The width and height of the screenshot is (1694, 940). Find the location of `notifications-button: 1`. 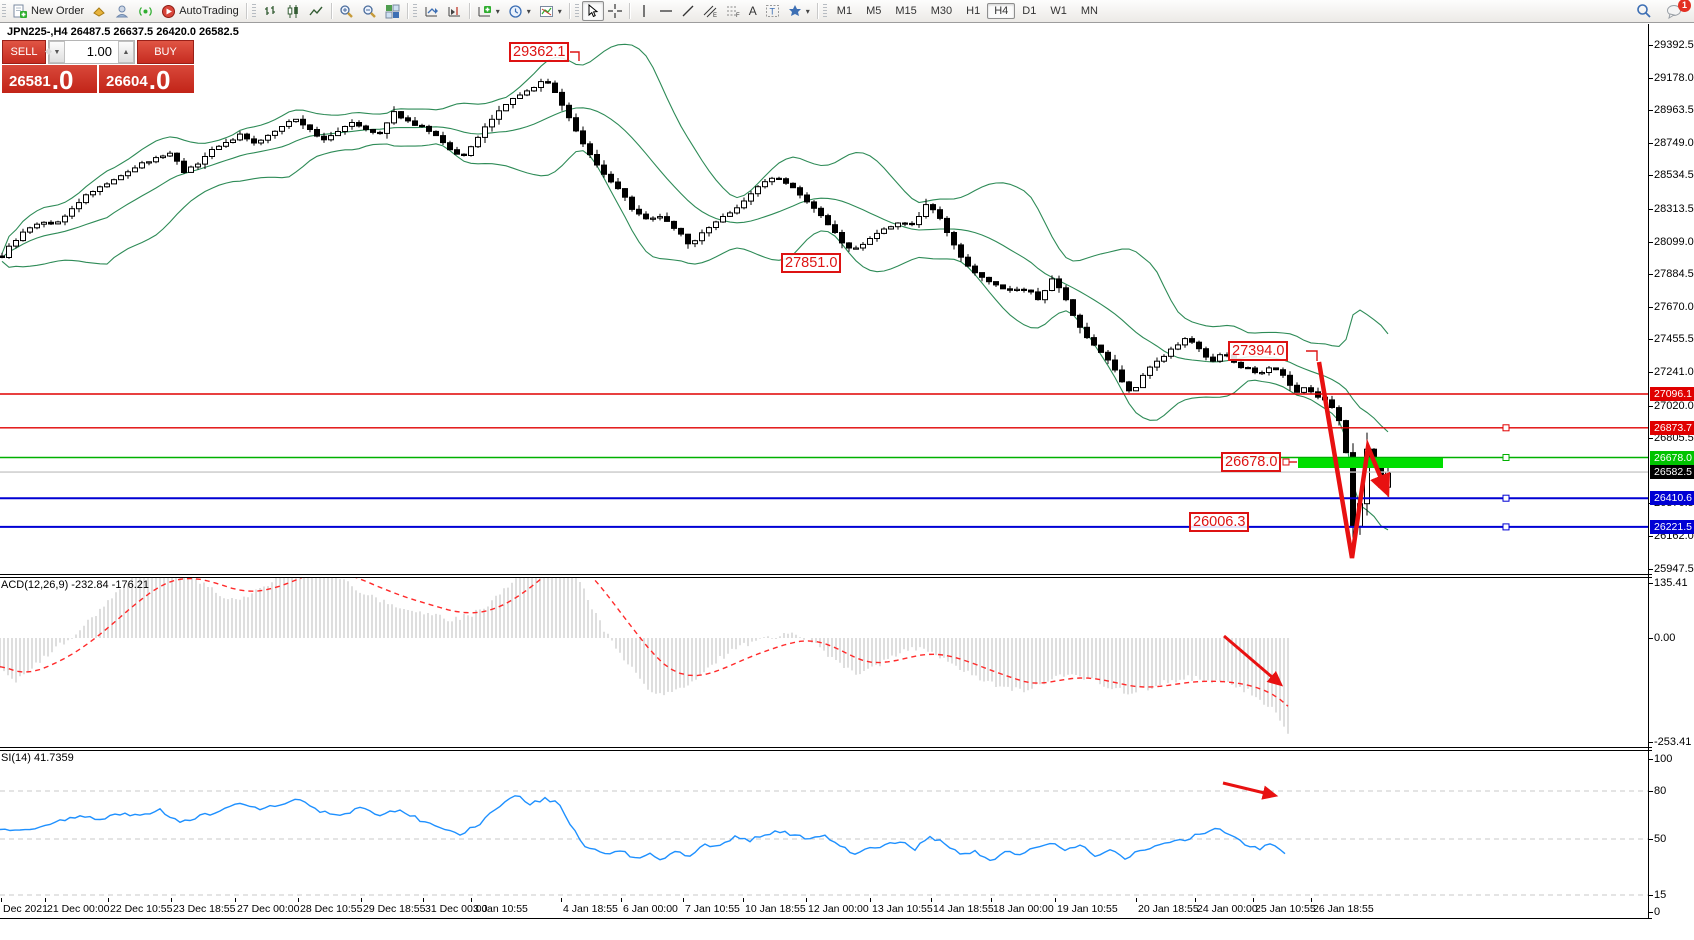

notifications-button: 1 is located at coordinates (1678, 9).